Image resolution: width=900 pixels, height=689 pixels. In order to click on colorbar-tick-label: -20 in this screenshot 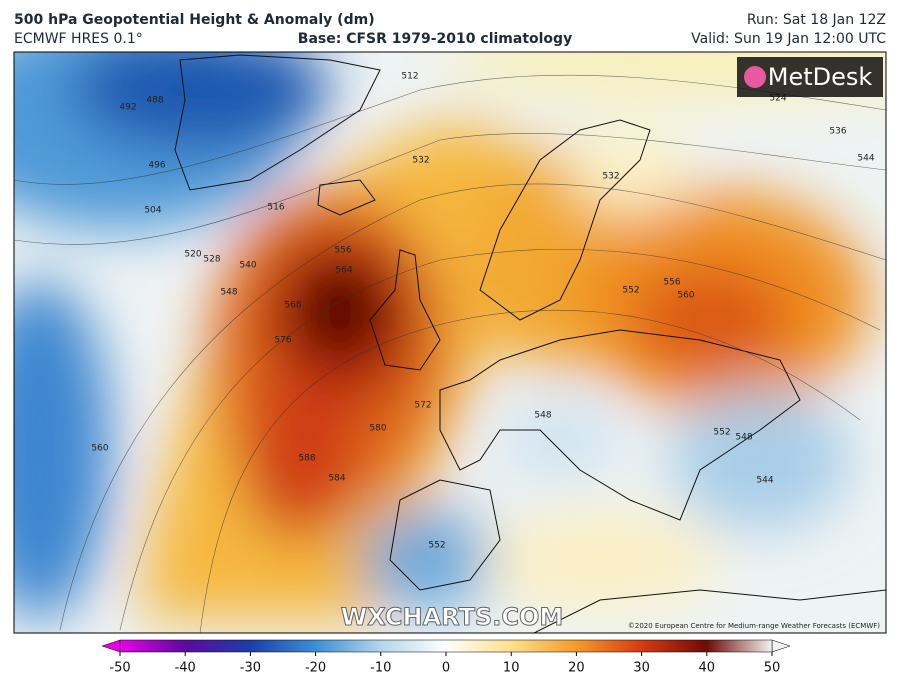, I will do `click(315, 668)`.